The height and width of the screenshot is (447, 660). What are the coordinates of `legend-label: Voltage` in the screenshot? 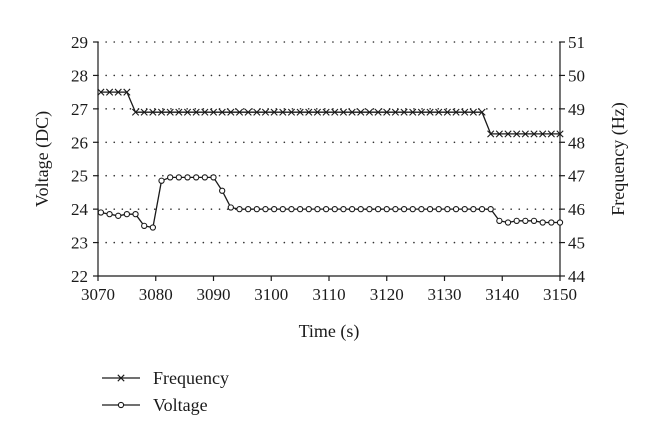 It's located at (180, 405).